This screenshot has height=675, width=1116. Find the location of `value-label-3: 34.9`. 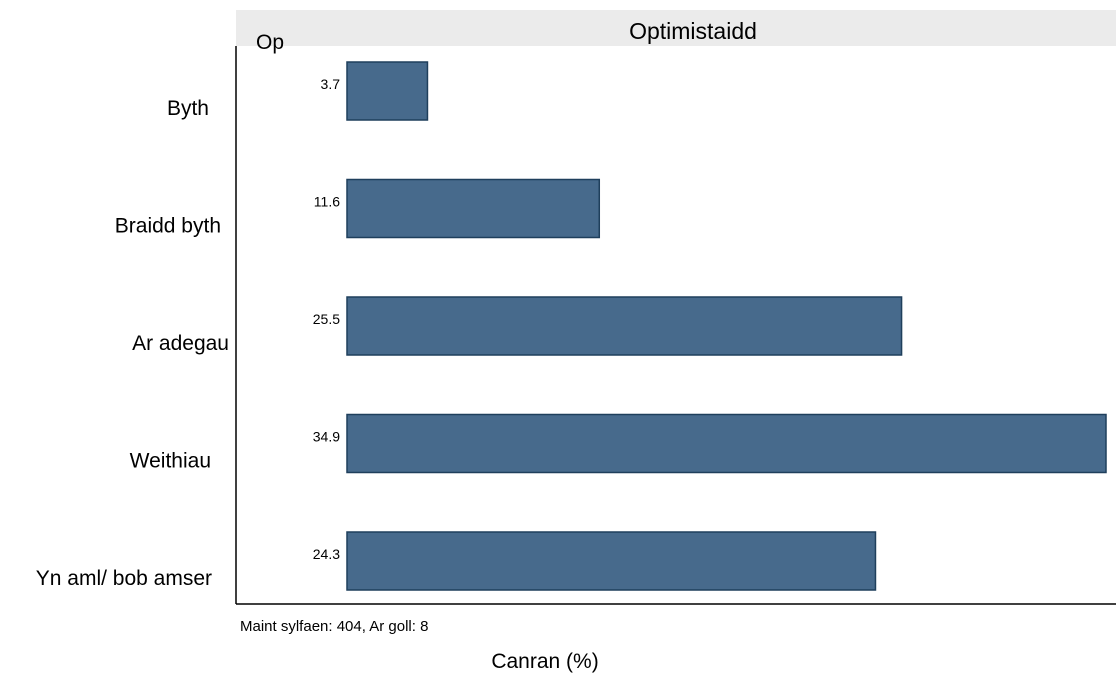

value-label-3: 34.9 is located at coordinates (326, 437).